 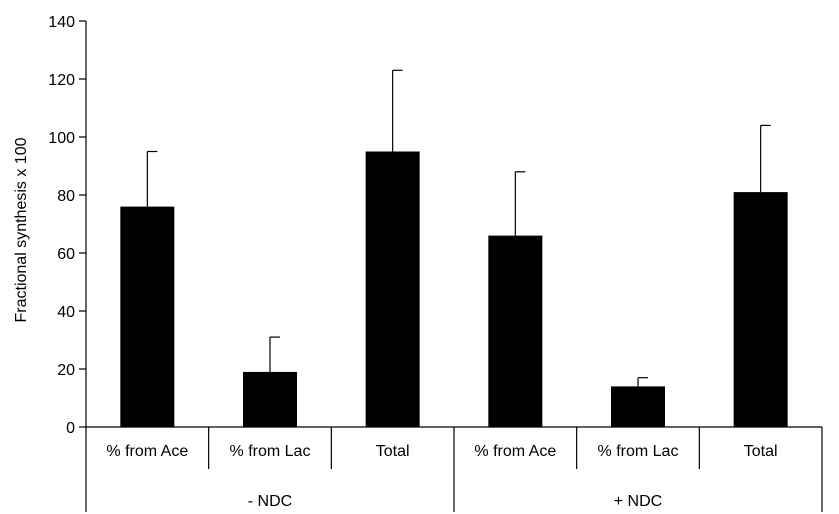 What do you see at coordinates (21, 229) in the screenshot?
I see `y-axis-label: Fractional synthesis x 100` at bounding box center [21, 229].